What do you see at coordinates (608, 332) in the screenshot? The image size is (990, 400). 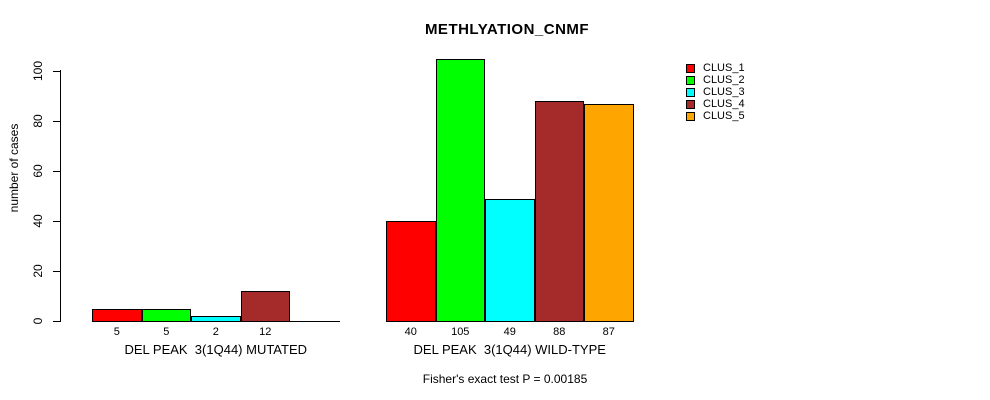 I see `bar-value-label: 87` at bounding box center [608, 332].